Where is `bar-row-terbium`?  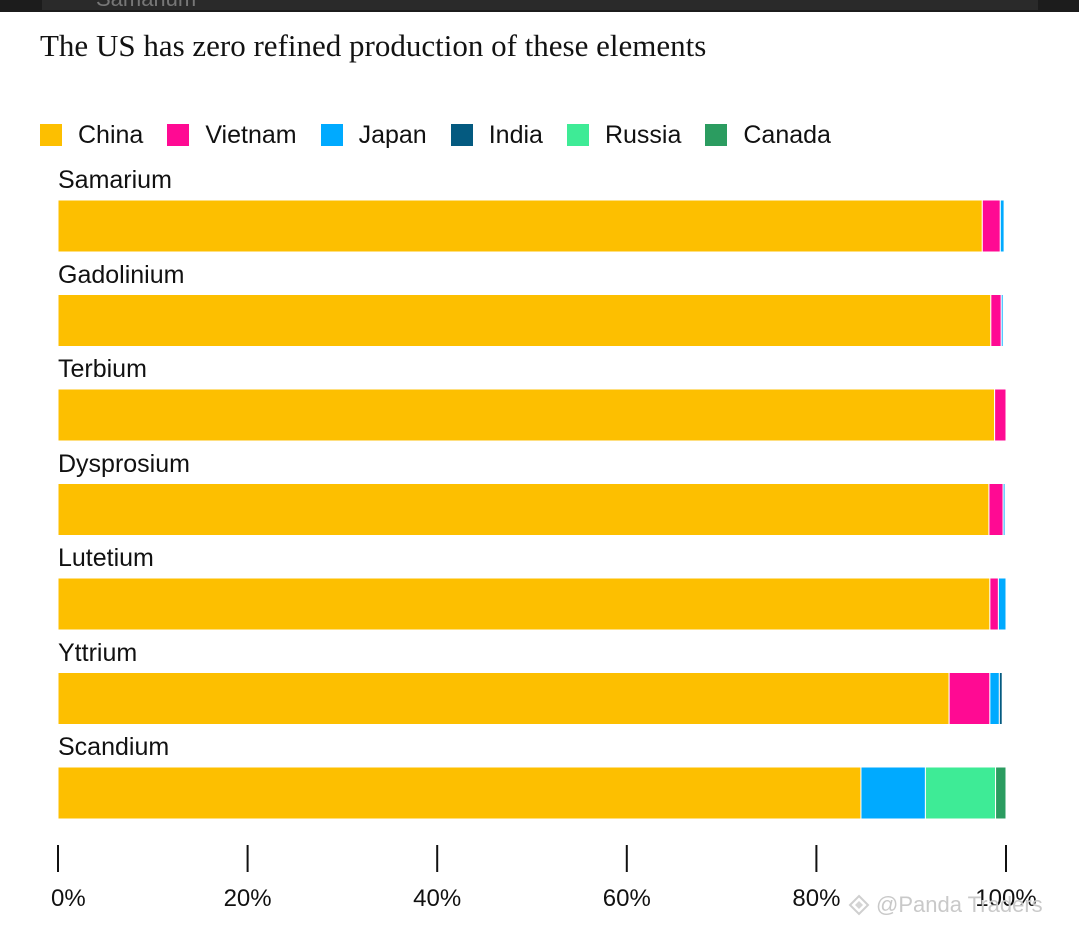 bar-row-terbium is located at coordinates (532, 415).